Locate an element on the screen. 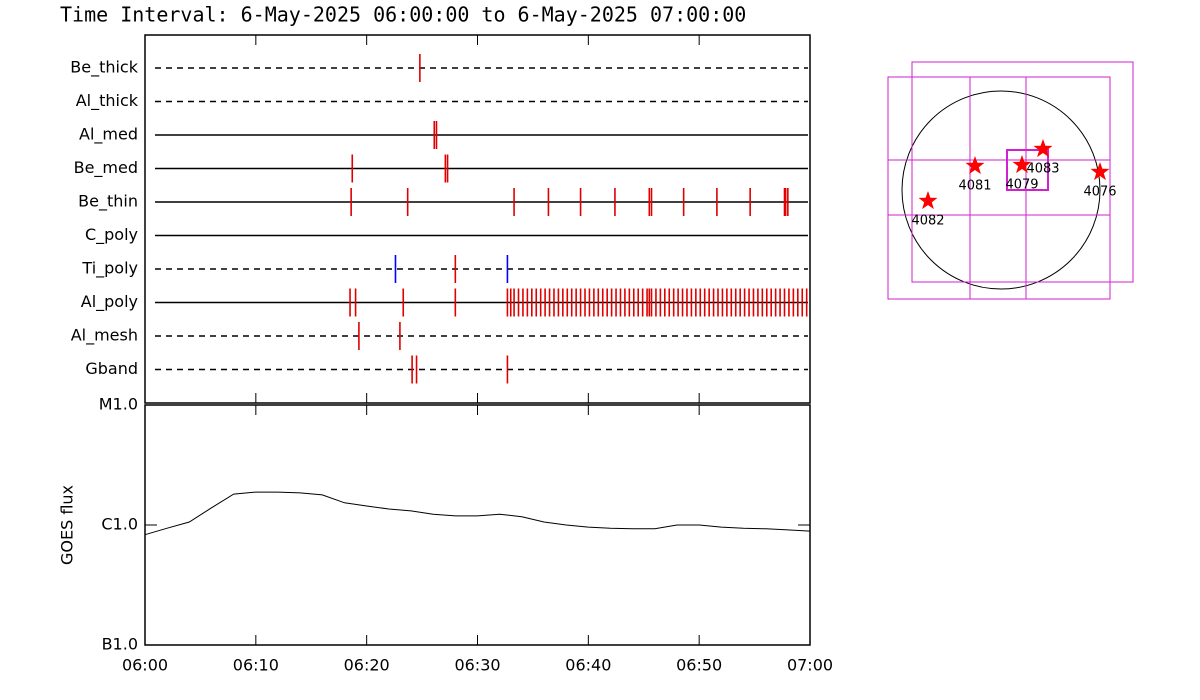 This screenshot has width=1200, height=700. row-label: Gband is located at coordinates (111, 368).